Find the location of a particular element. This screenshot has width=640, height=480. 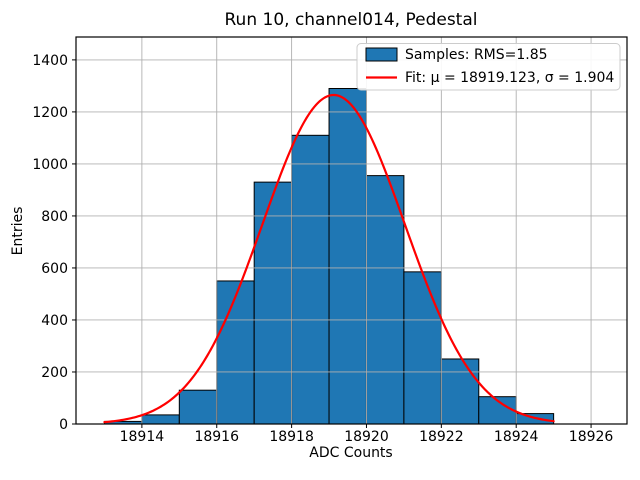

x-axis-tick-label: 18922 is located at coordinates (441, 437).